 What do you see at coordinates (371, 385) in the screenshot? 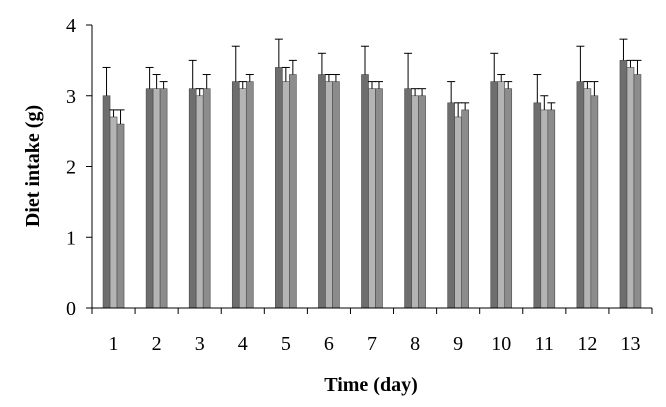
I see `x-axis-title: Time (day)` at bounding box center [371, 385].